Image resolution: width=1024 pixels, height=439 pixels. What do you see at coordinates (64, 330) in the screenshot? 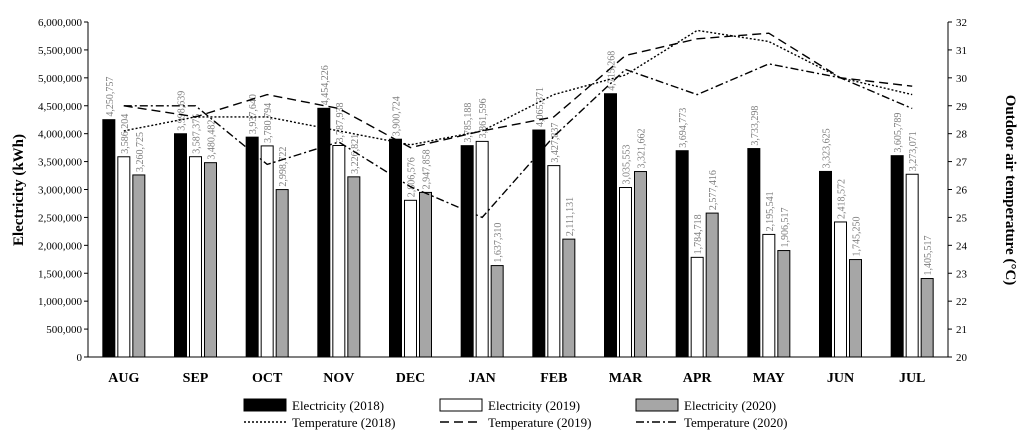
I see `y-tick-label: 500,000` at bounding box center [64, 330].